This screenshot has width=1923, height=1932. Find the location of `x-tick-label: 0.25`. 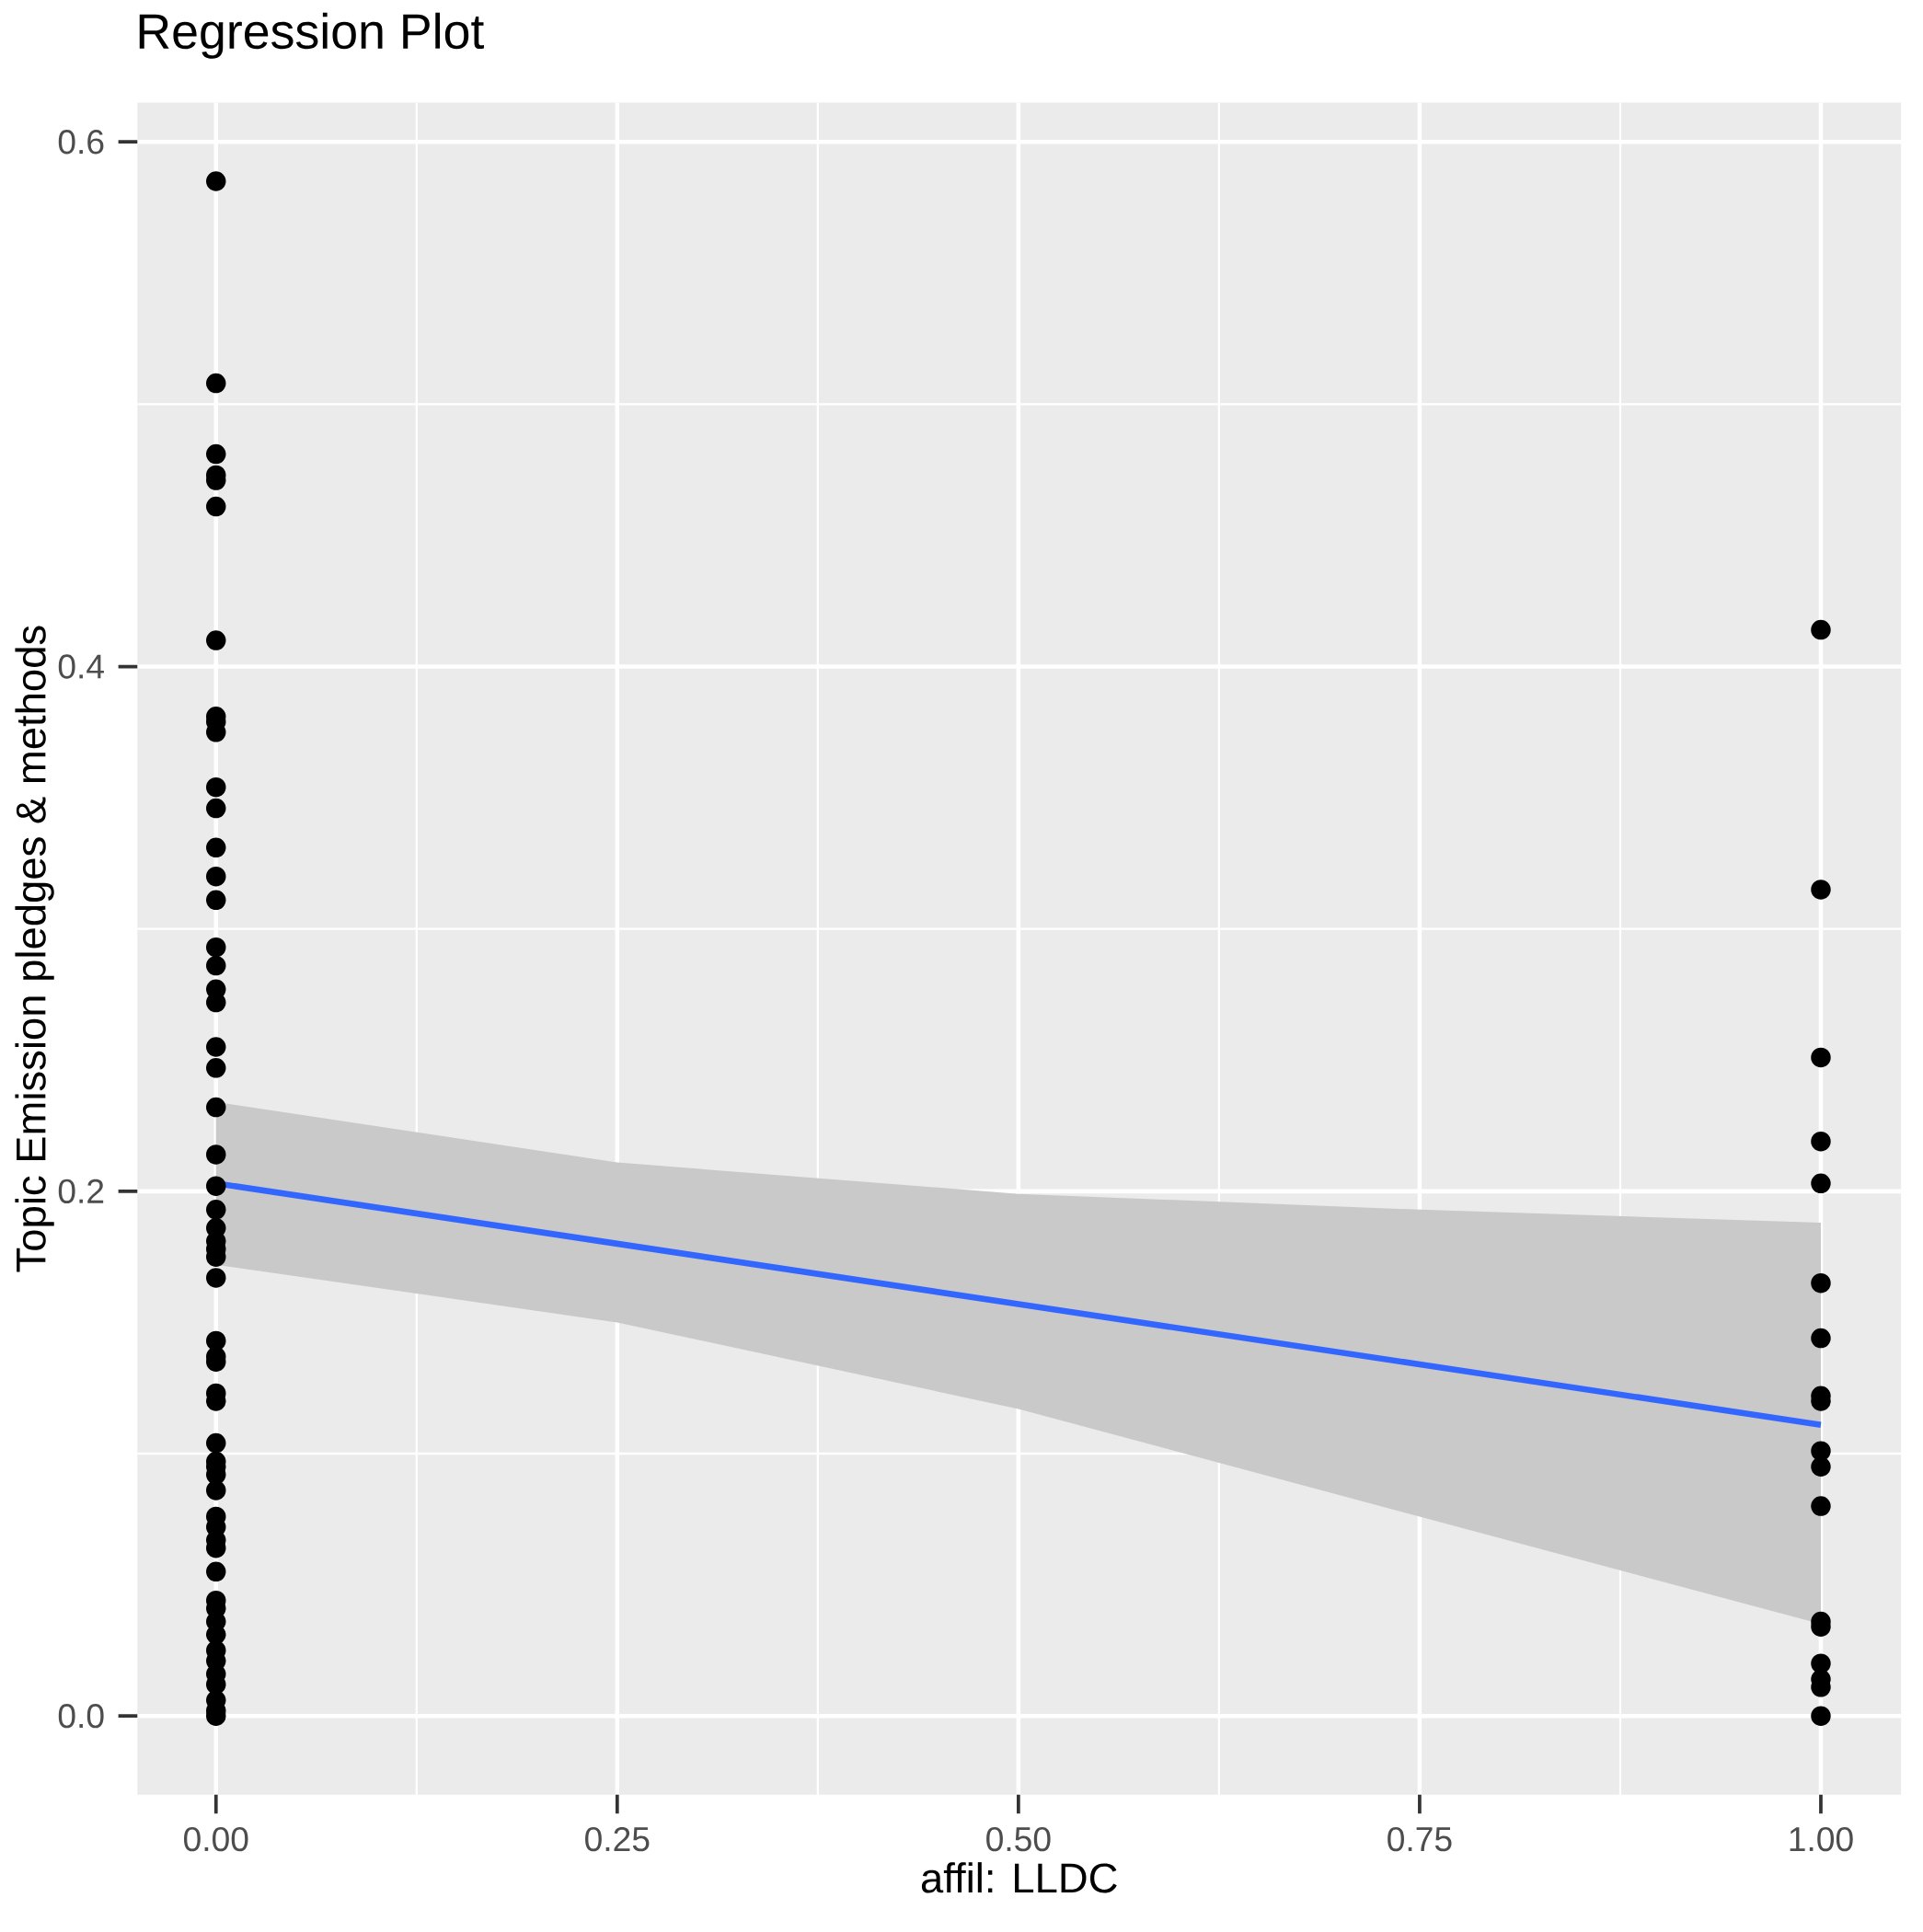

x-tick-label: 0.25 is located at coordinates (617, 1839).